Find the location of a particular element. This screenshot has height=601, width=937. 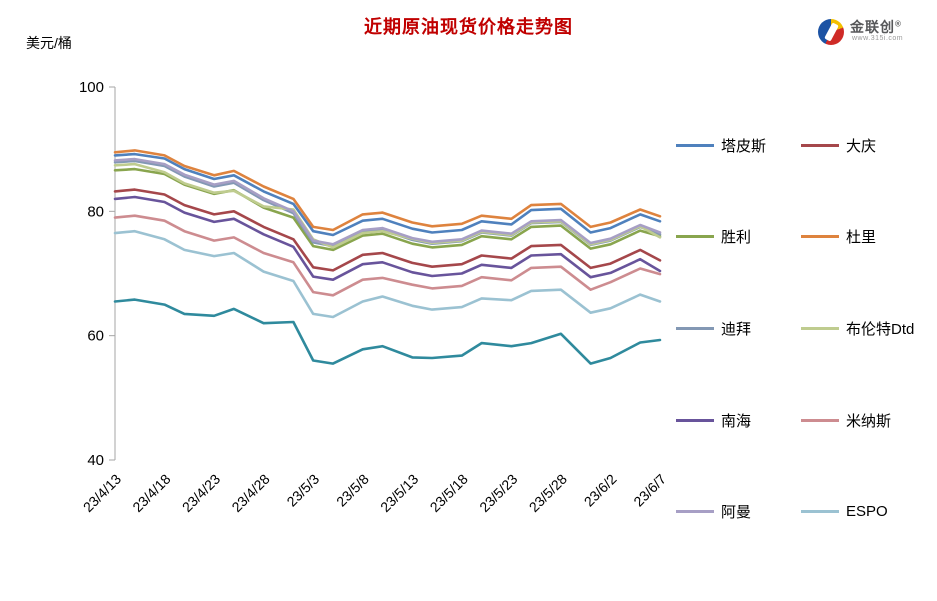

legend-label: ESPO is located at coordinates (867, 512).